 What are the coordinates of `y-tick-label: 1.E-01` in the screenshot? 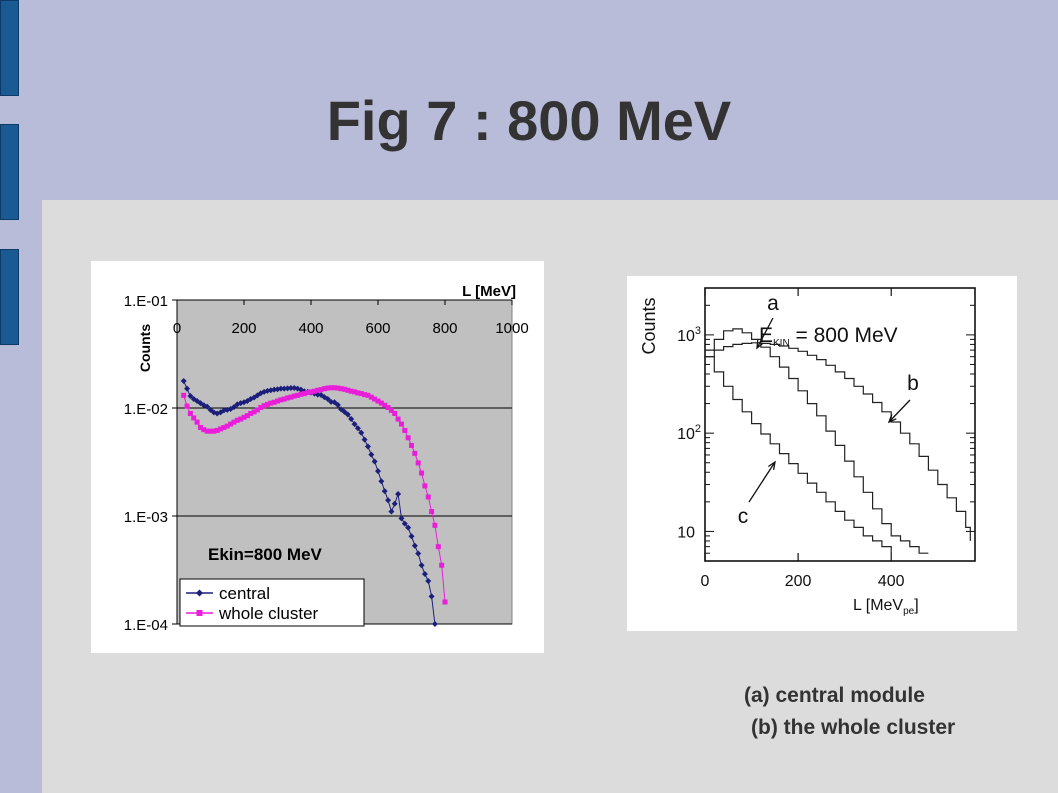 It's located at (146, 301).